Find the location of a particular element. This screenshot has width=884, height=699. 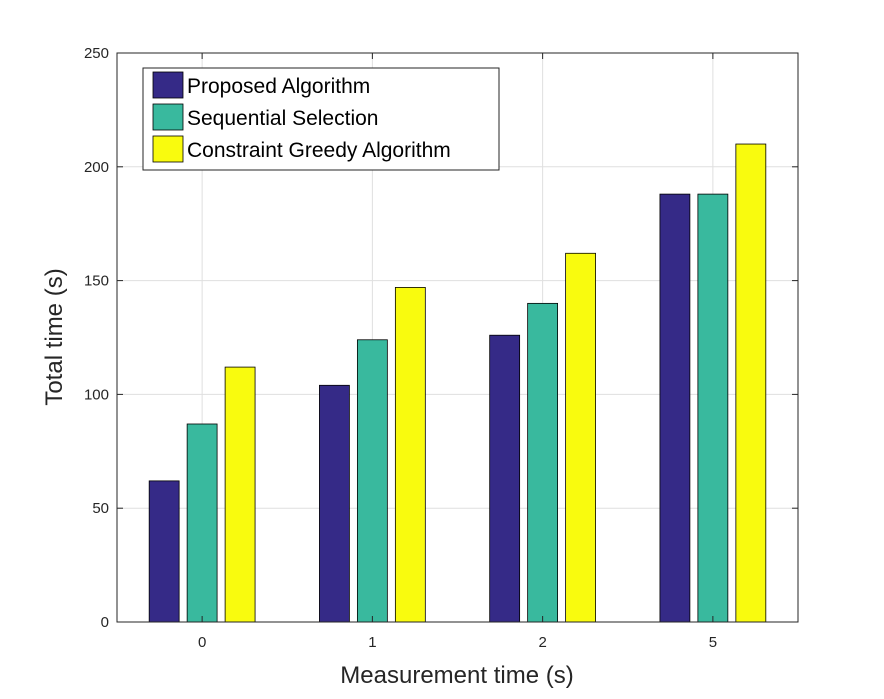

y-tick-label: 0 is located at coordinates (105, 622).